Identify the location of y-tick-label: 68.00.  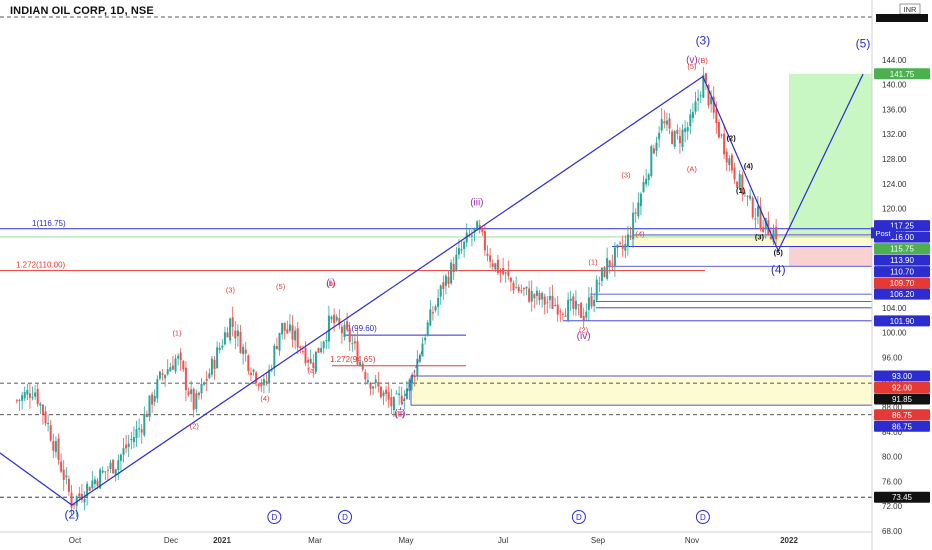
(892, 531).